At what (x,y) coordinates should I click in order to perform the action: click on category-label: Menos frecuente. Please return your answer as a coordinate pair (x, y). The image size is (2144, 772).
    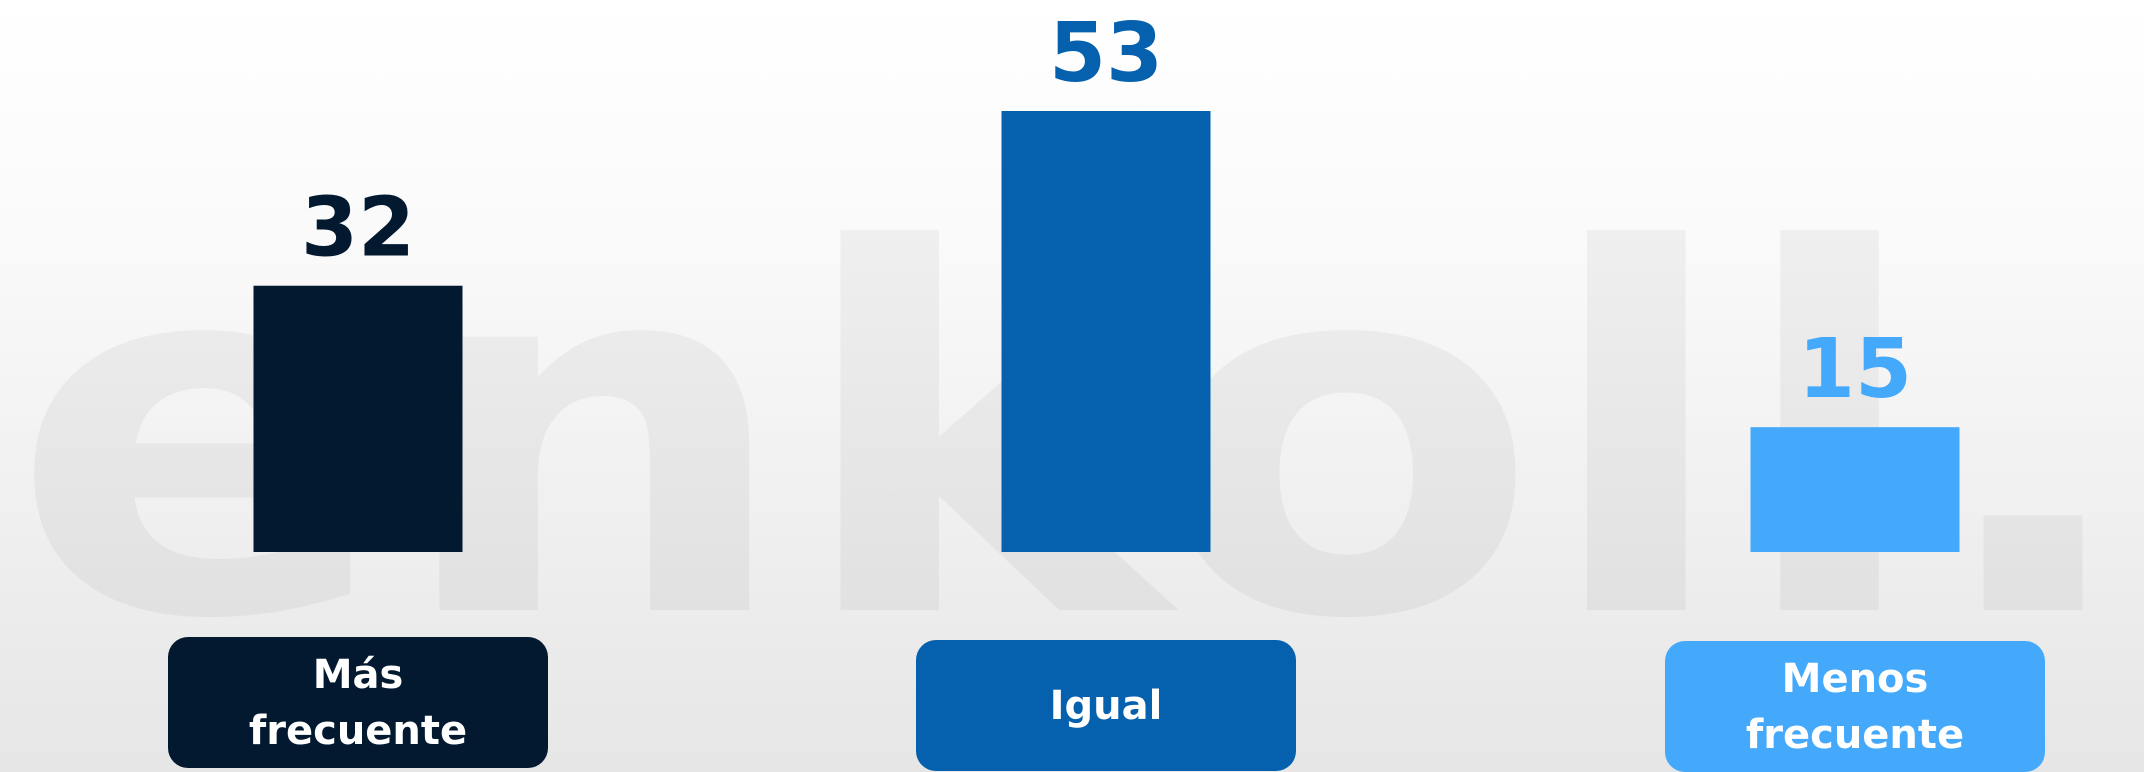
    Looking at the image, I should click on (1855, 706).